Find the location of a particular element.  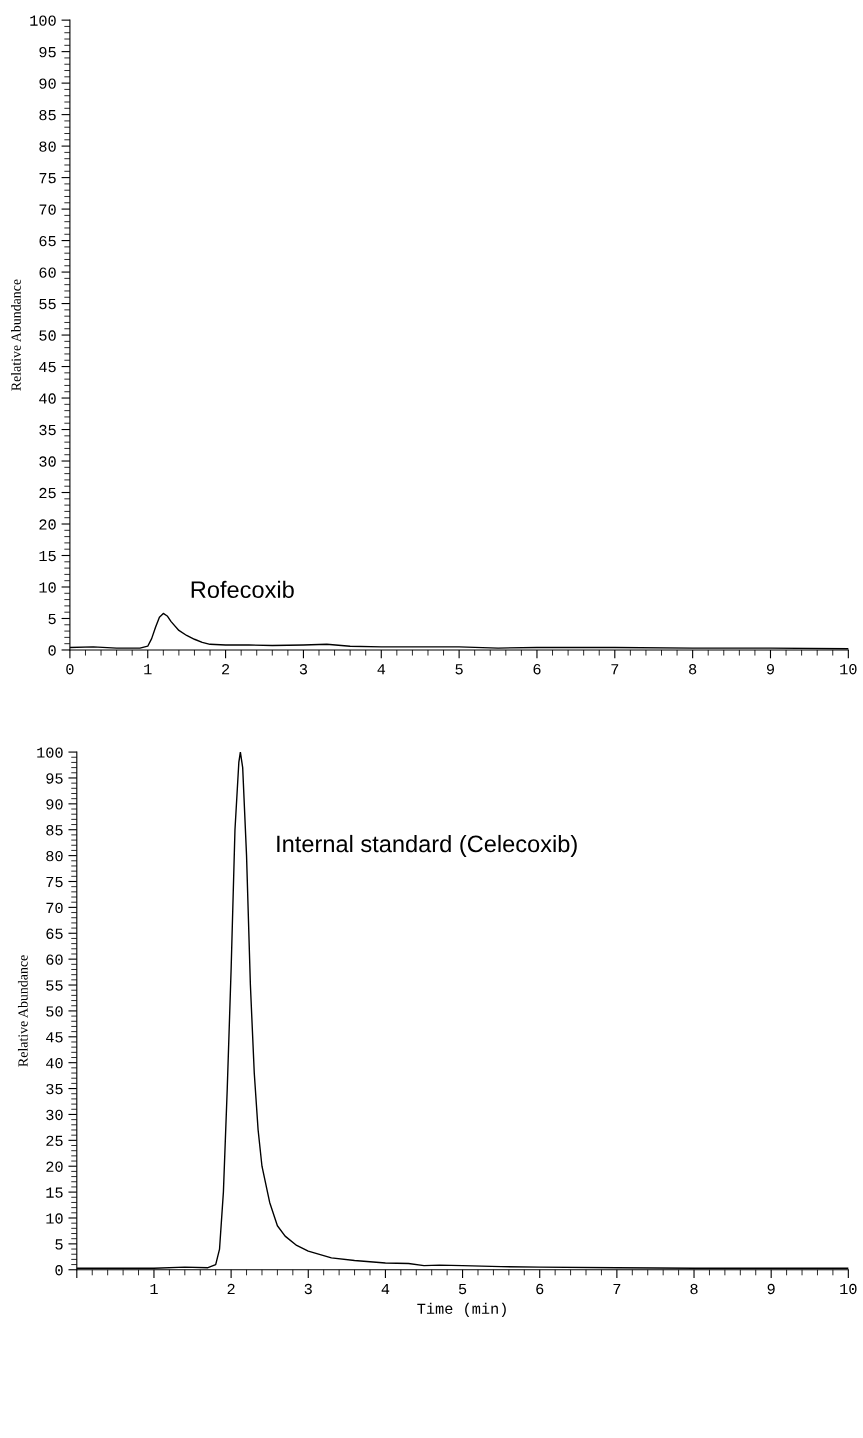

annotation: Internal standard (Celecoxib) is located at coordinates (427, 845).